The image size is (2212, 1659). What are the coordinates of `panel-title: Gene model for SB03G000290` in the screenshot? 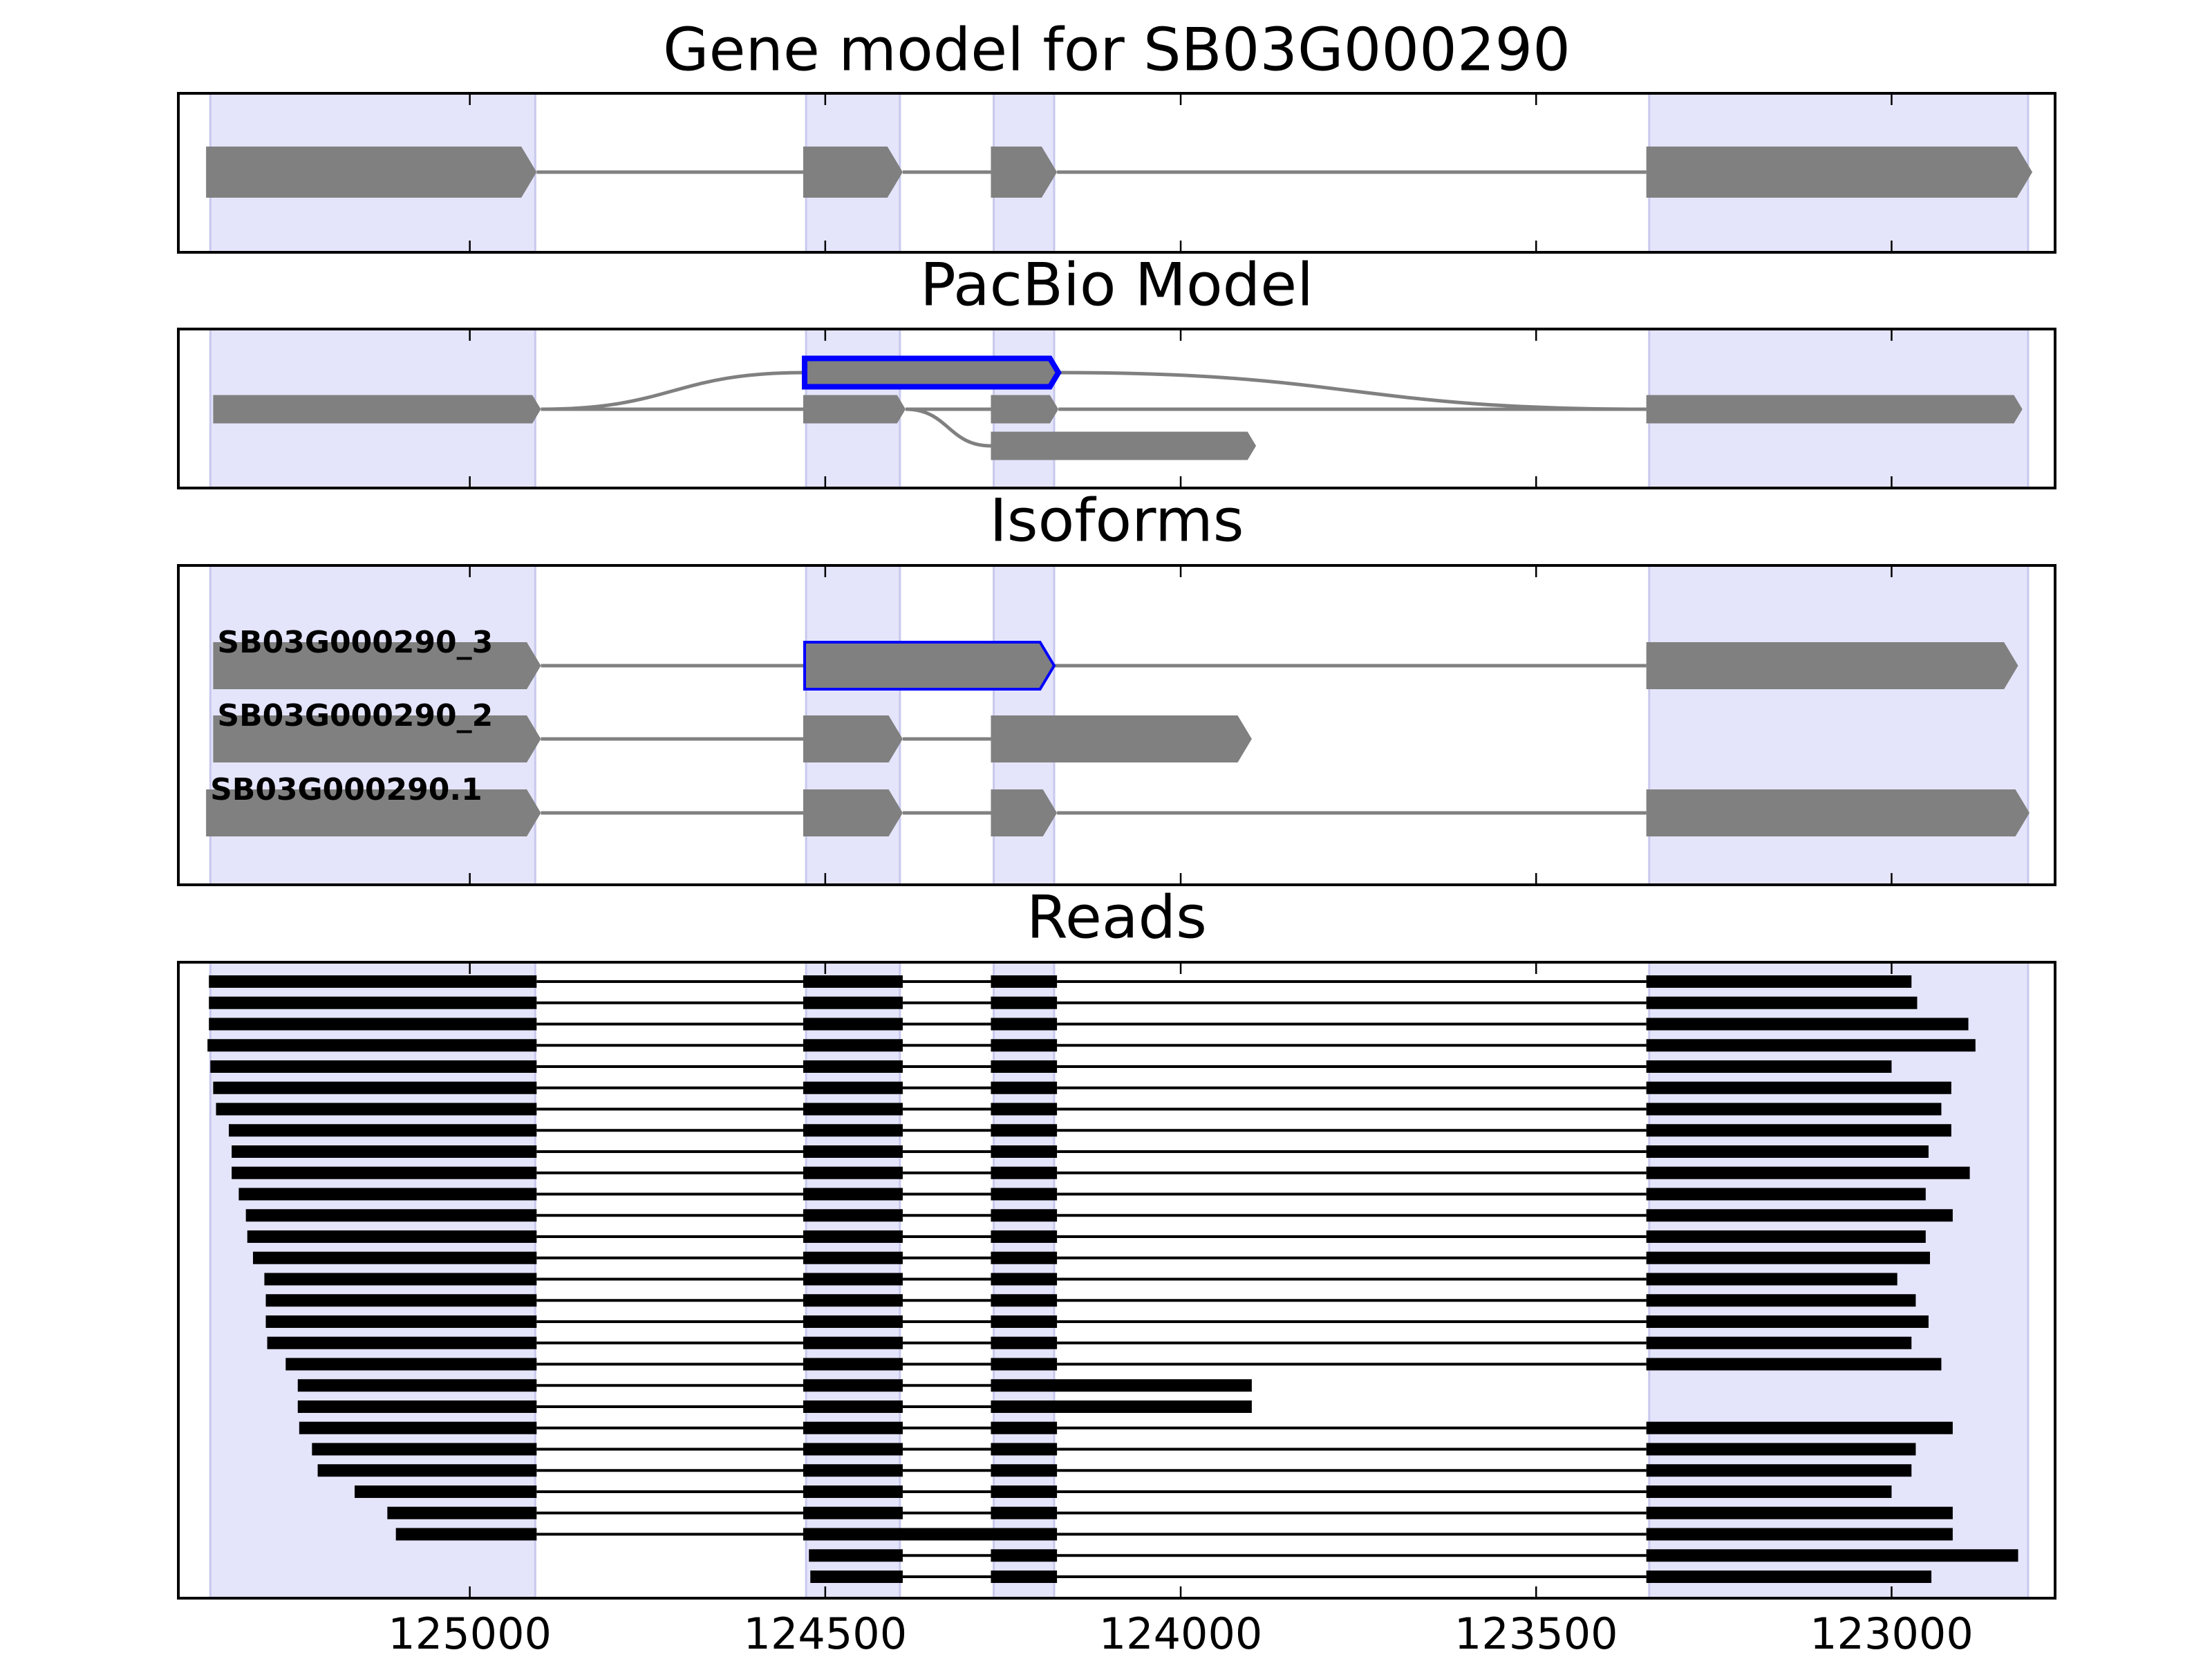 It's located at (1117, 49).